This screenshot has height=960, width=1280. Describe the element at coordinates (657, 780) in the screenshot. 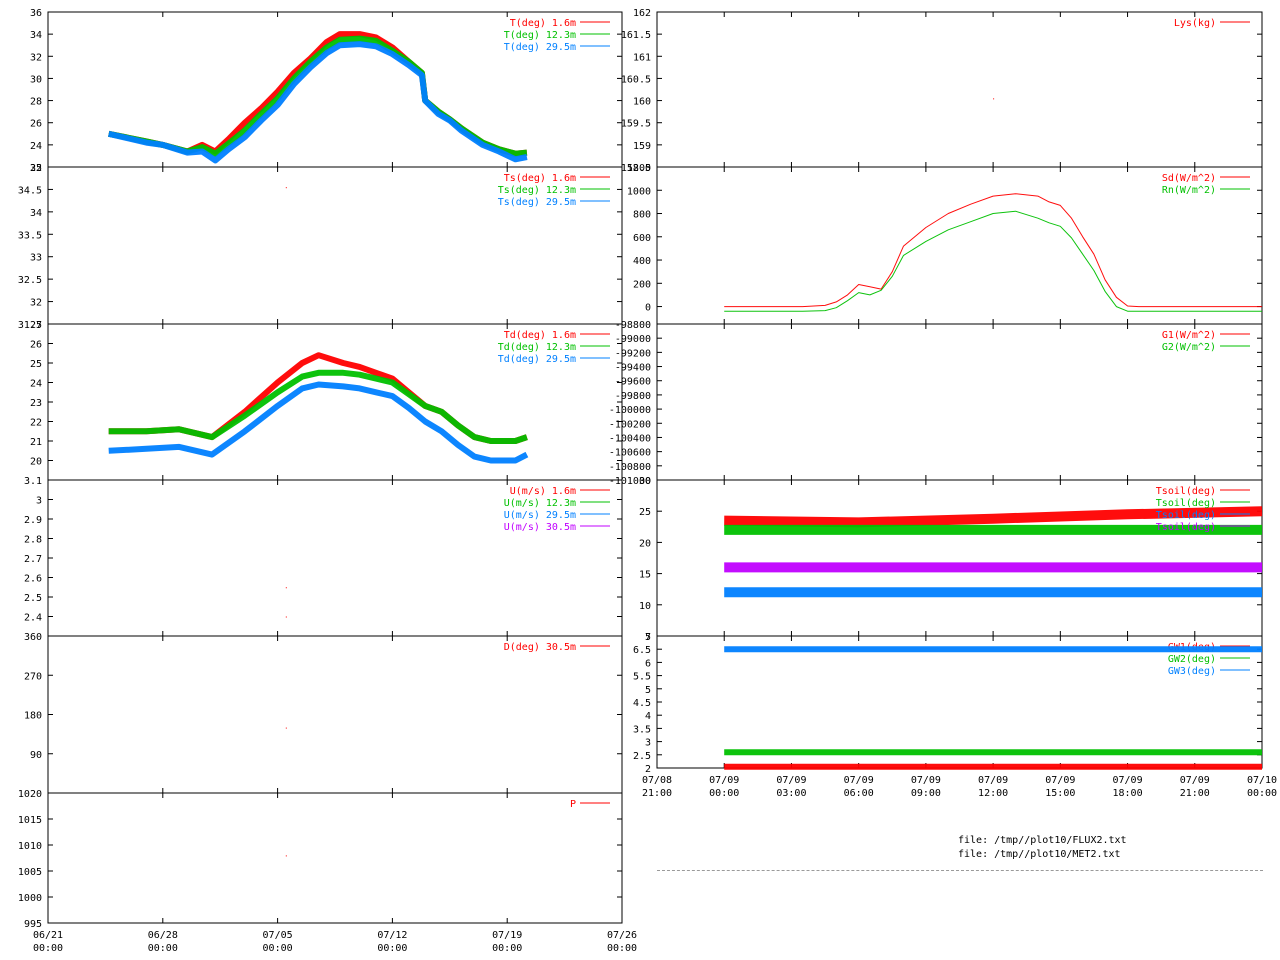

I see `x-tick-label: 07/08` at that location.